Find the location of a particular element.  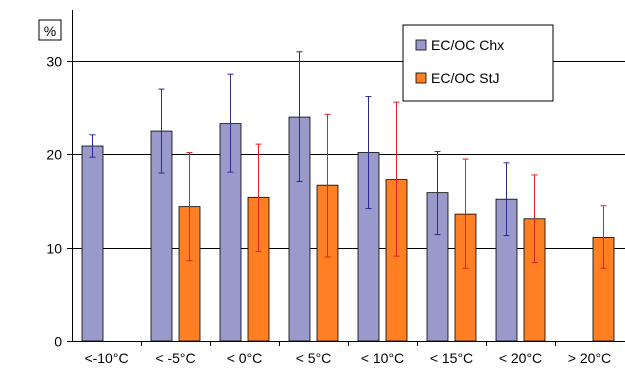

x-tick-label: < 5°C is located at coordinates (314, 358).